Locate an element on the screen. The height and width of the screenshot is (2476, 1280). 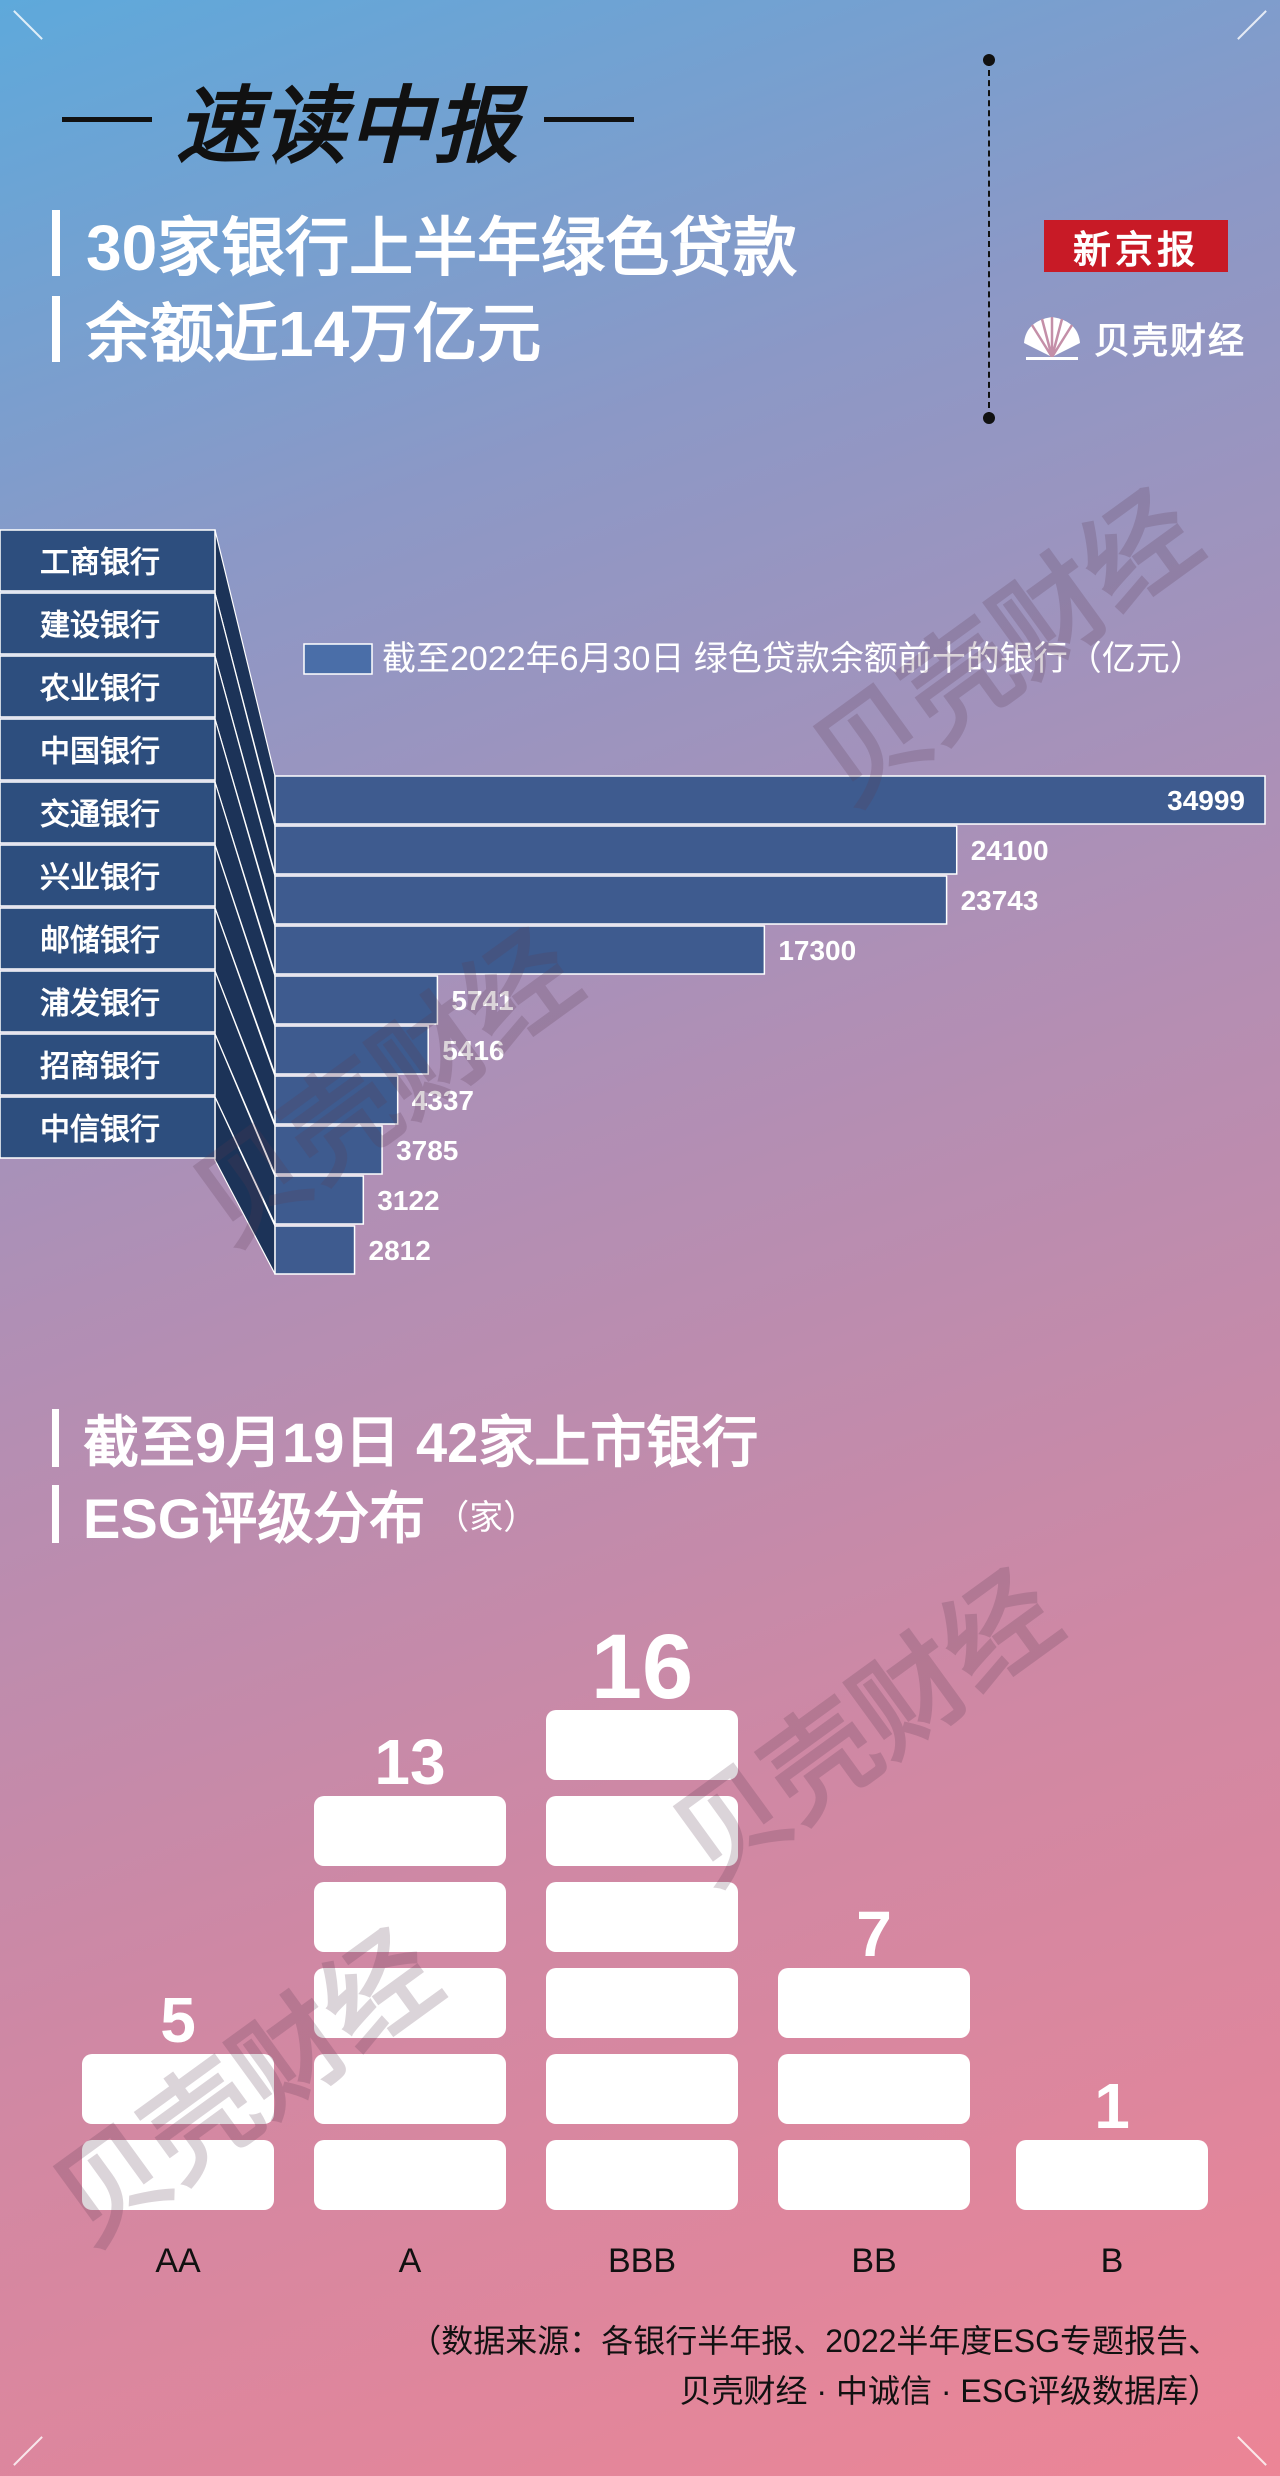
xinjingbao-logo: 新京报 is located at coordinates (1136, 246).